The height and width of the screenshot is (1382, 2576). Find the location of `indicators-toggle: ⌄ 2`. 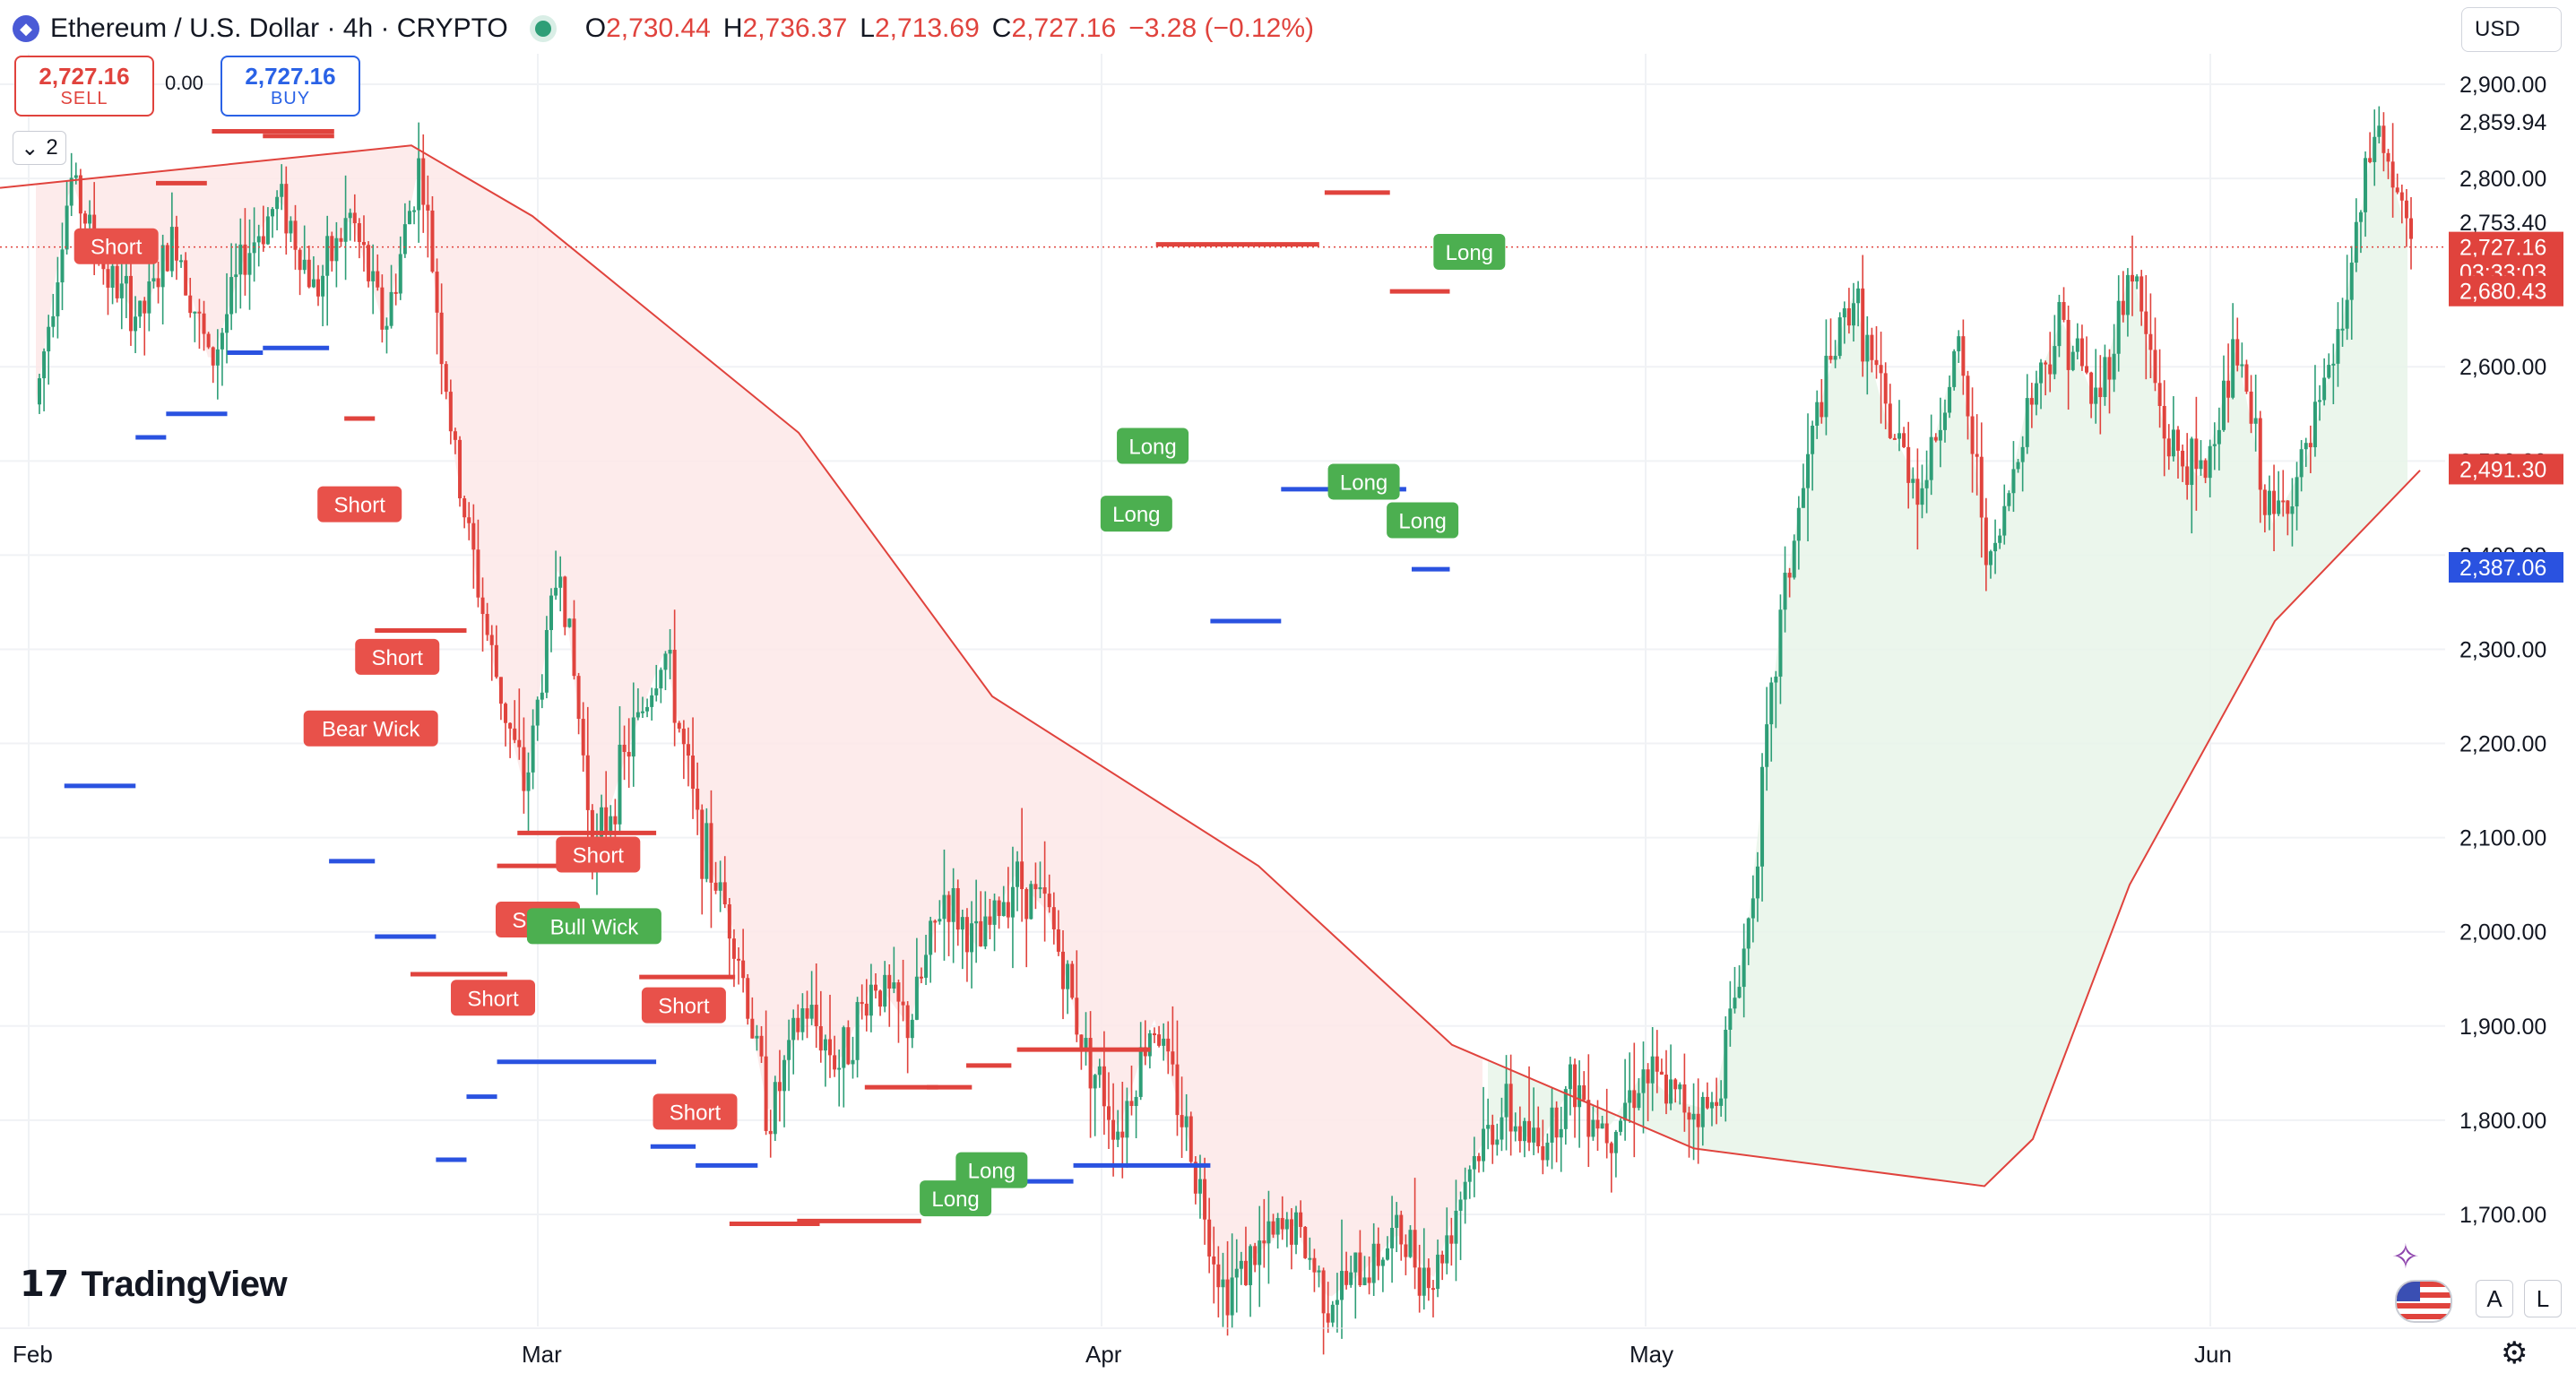

indicators-toggle: ⌄ 2 is located at coordinates (39, 148).